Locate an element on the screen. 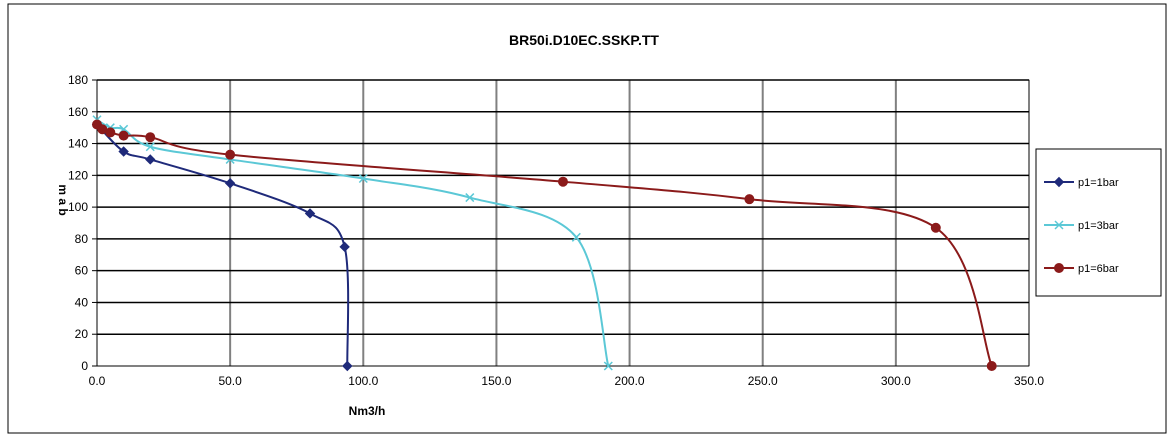 This screenshot has height=437, width=1174. x-tick-label: 0.0 is located at coordinates (97, 381).